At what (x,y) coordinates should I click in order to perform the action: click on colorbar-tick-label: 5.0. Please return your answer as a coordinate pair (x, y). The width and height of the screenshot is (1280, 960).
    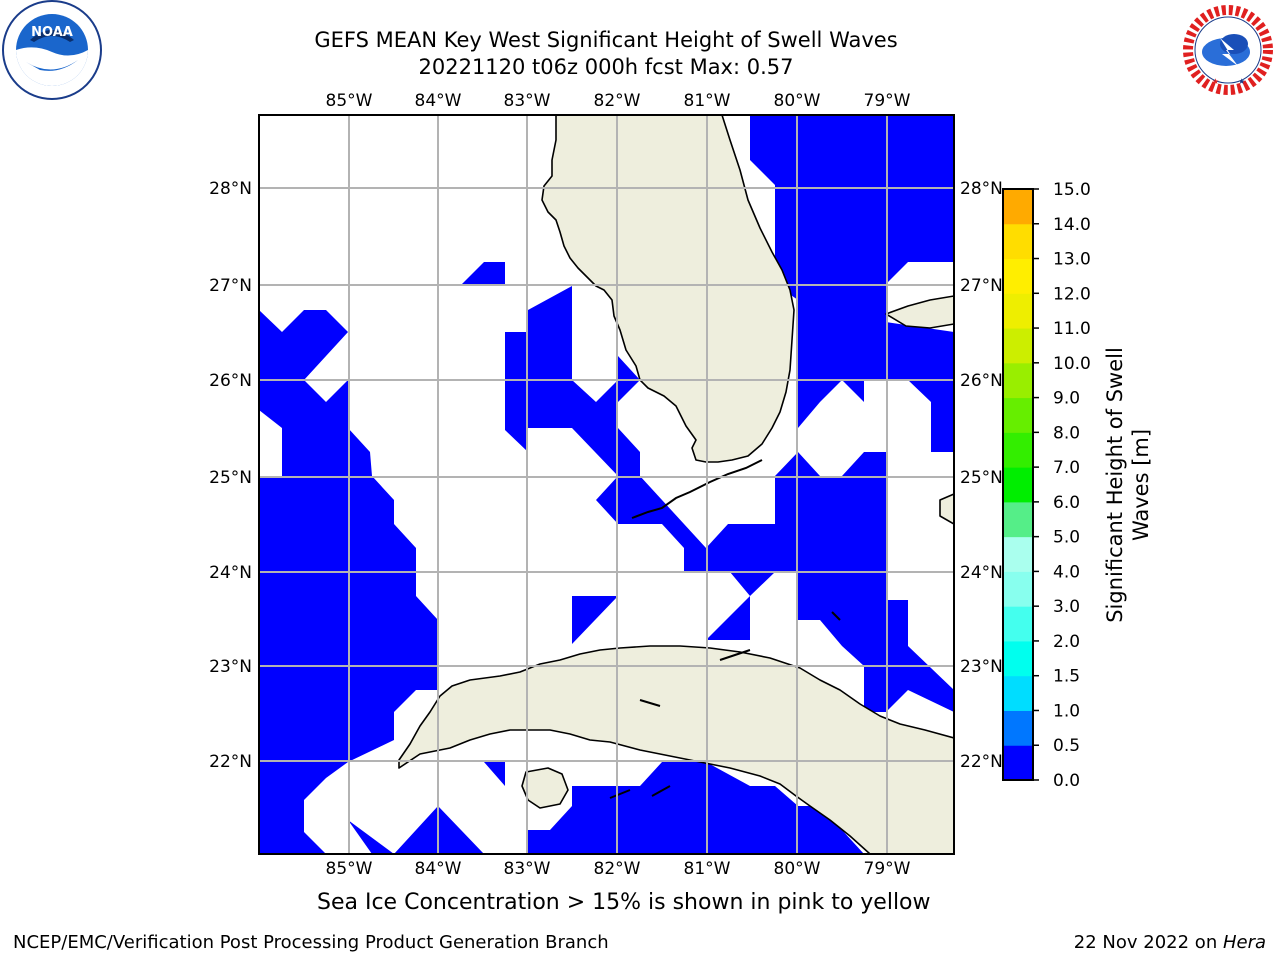
    Looking at the image, I should click on (1066, 538).